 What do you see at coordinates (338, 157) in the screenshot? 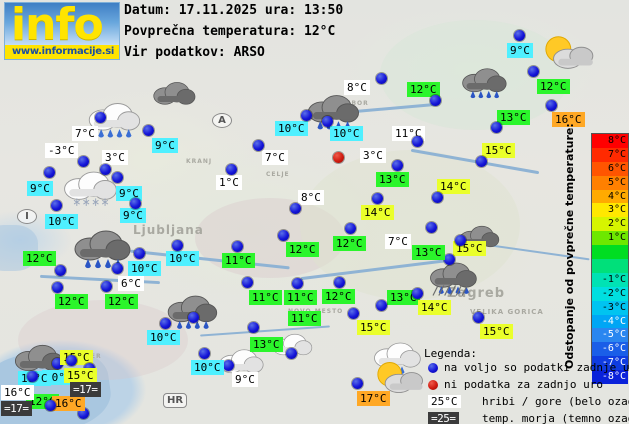
I see `station-dot-no-data` at bounding box center [338, 157].